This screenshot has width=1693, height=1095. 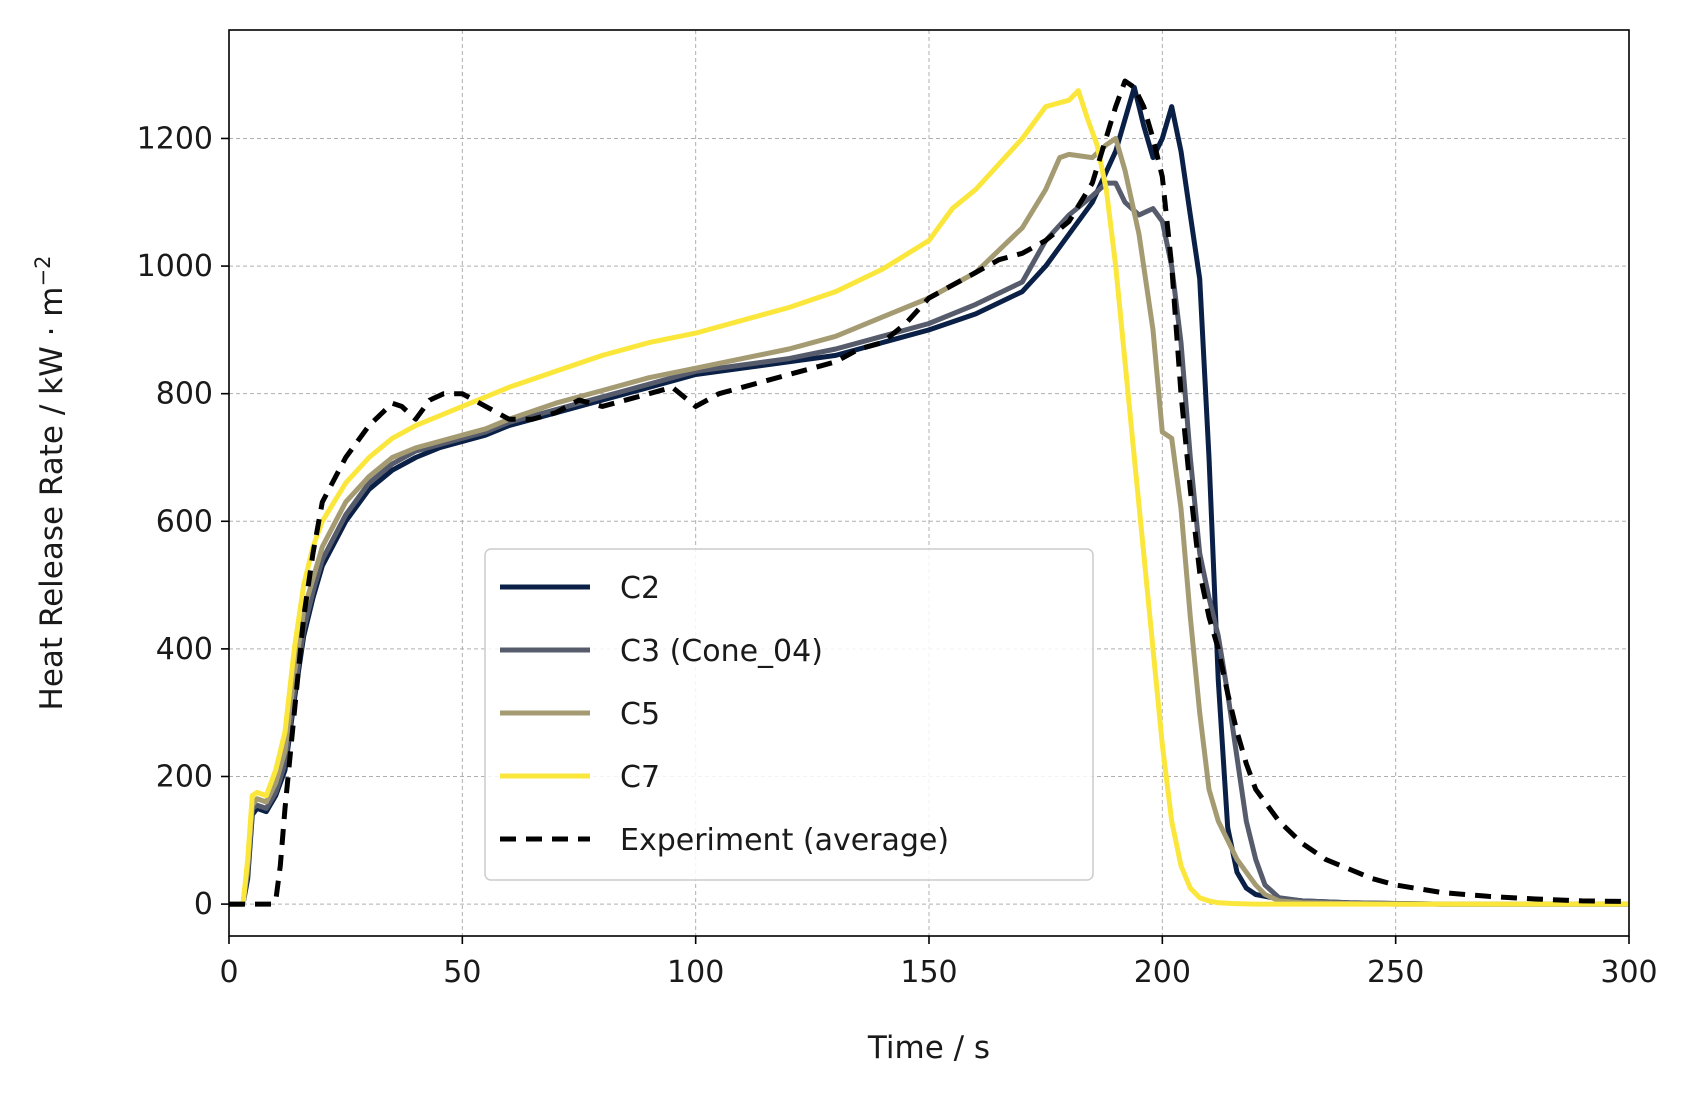 What do you see at coordinates (1395, 972) in the screenshot?
I see `x-tick-label: 250` at bounding box center [1395, 972].